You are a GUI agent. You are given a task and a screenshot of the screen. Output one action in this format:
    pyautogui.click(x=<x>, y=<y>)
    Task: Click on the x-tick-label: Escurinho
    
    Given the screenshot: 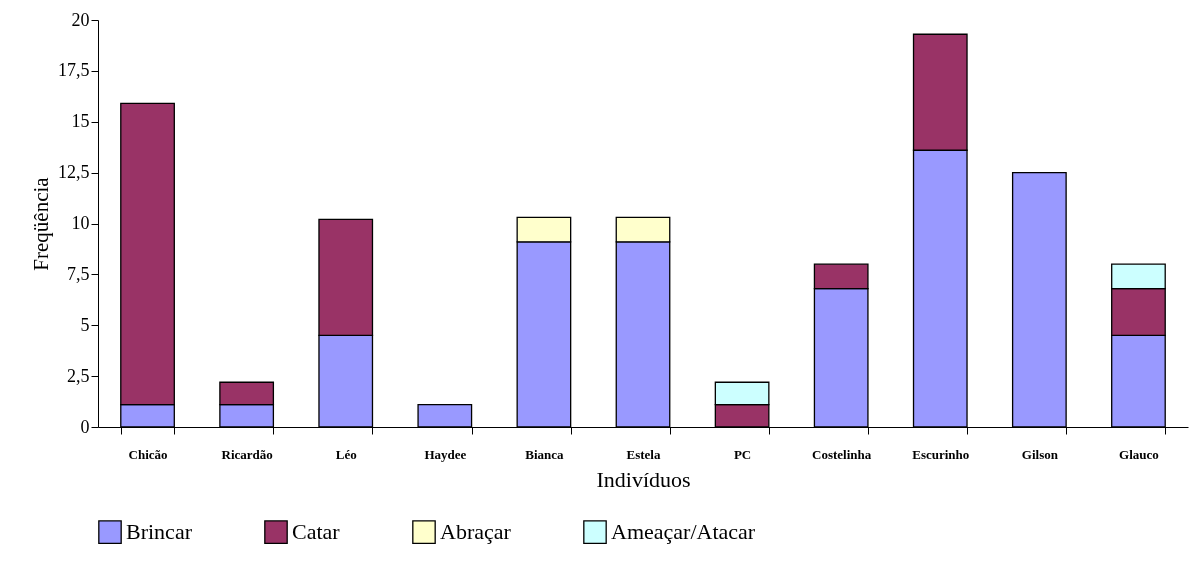 What is the action you would take?
    pyautogui.click(x=941, y=454)
    